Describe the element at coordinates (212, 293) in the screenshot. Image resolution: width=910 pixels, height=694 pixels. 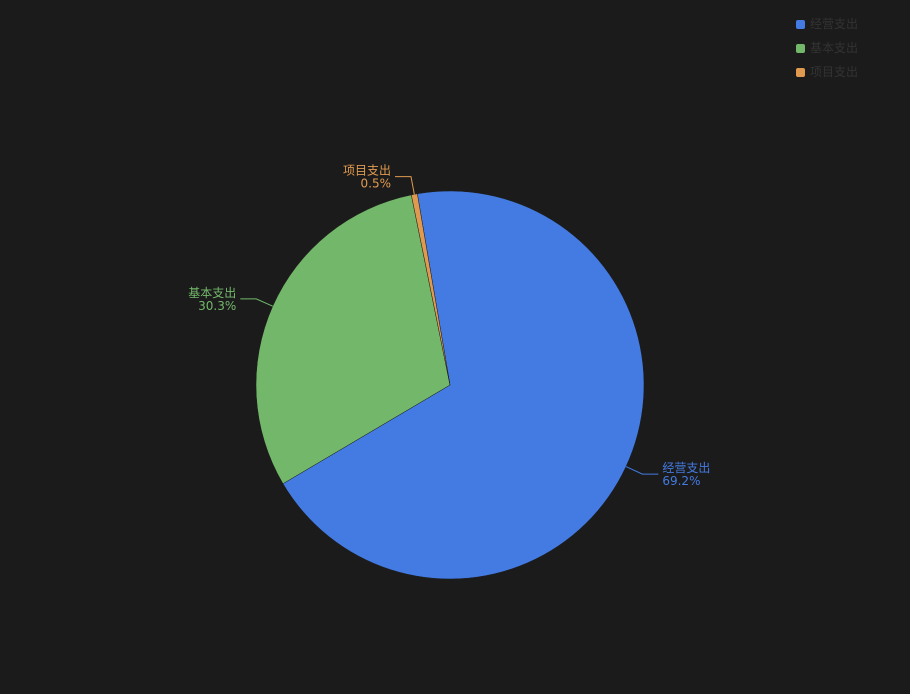
I see `slice-label: 基本支出` at that location.